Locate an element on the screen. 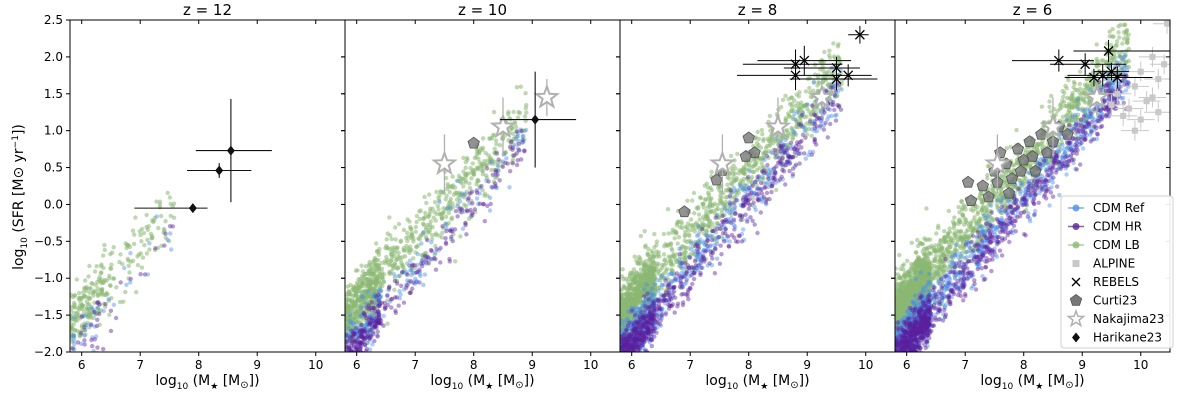 This screenshot has width=1200, height=400. x-tick-label: 7 is located at coordinates (690, 365).